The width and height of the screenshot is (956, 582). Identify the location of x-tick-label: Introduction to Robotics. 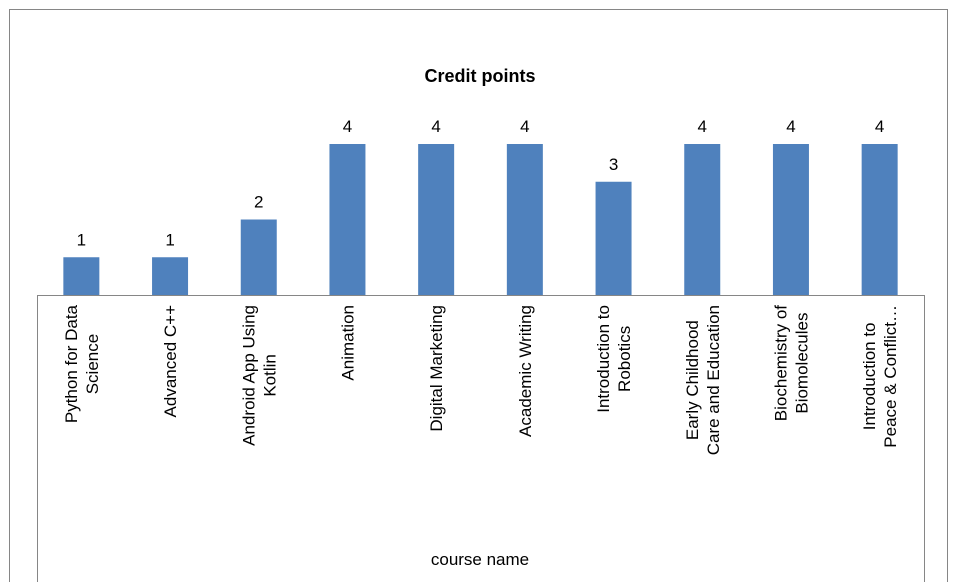
(614, 359).